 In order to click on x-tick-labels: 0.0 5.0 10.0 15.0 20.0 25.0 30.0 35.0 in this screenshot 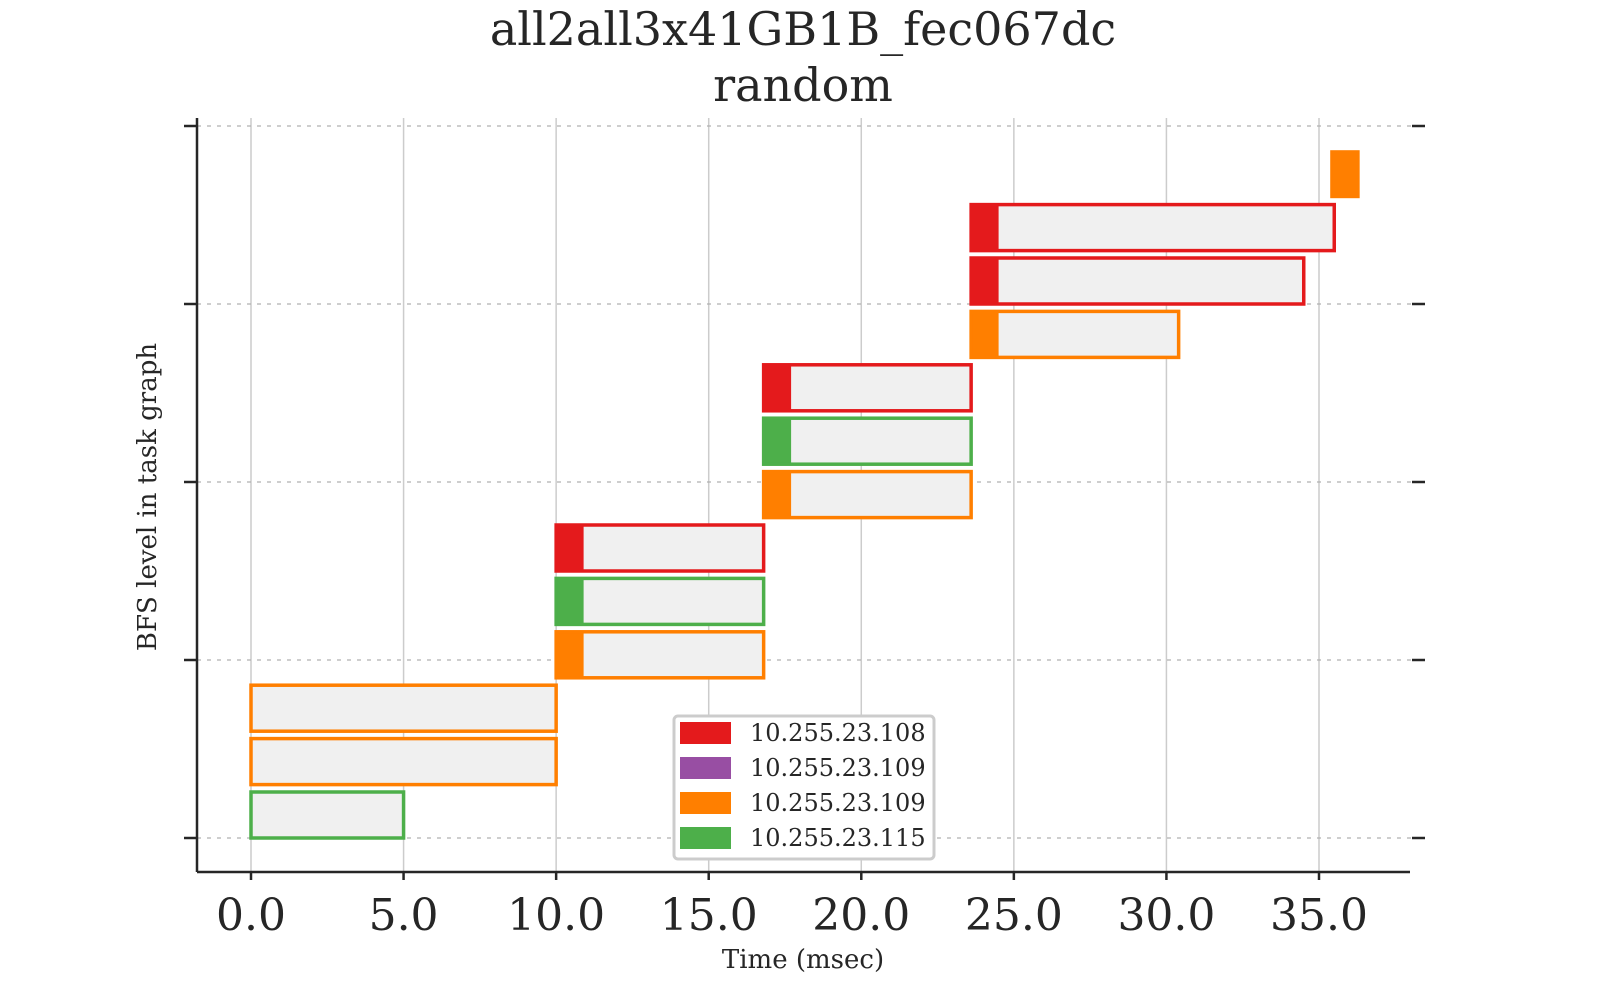, I will do `click(792, 915)`.